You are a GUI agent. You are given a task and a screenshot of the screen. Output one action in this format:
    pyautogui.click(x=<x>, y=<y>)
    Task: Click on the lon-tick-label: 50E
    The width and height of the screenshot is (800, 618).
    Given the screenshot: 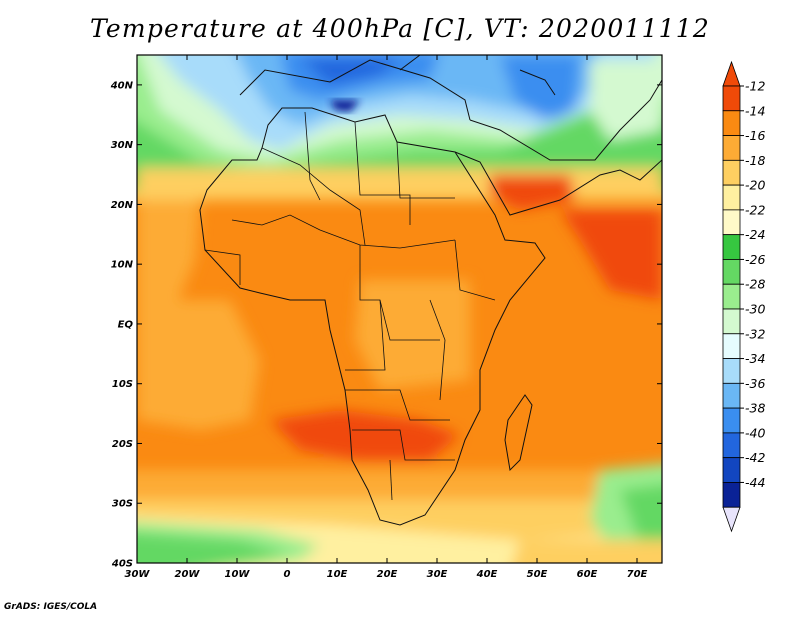 What is the action you would take?
    pyautogui.click(x=537, y=574)
    